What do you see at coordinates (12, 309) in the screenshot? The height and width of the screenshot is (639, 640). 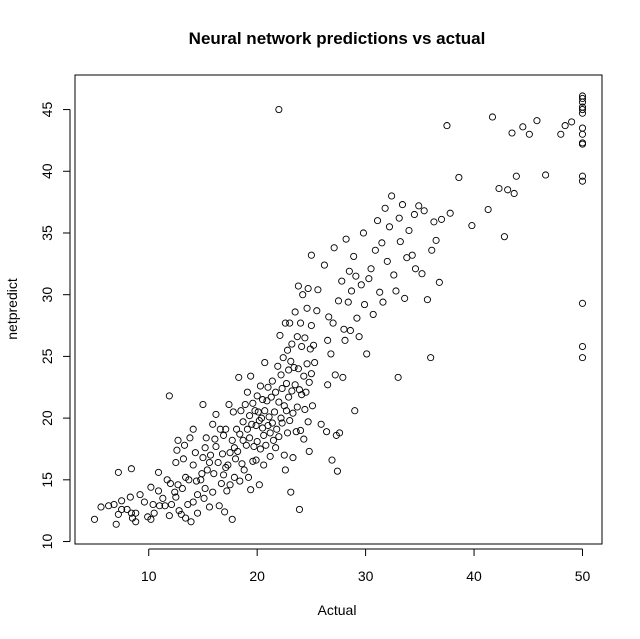 I see `y-axis-label: netpredict` at bounding box center [12, 309].